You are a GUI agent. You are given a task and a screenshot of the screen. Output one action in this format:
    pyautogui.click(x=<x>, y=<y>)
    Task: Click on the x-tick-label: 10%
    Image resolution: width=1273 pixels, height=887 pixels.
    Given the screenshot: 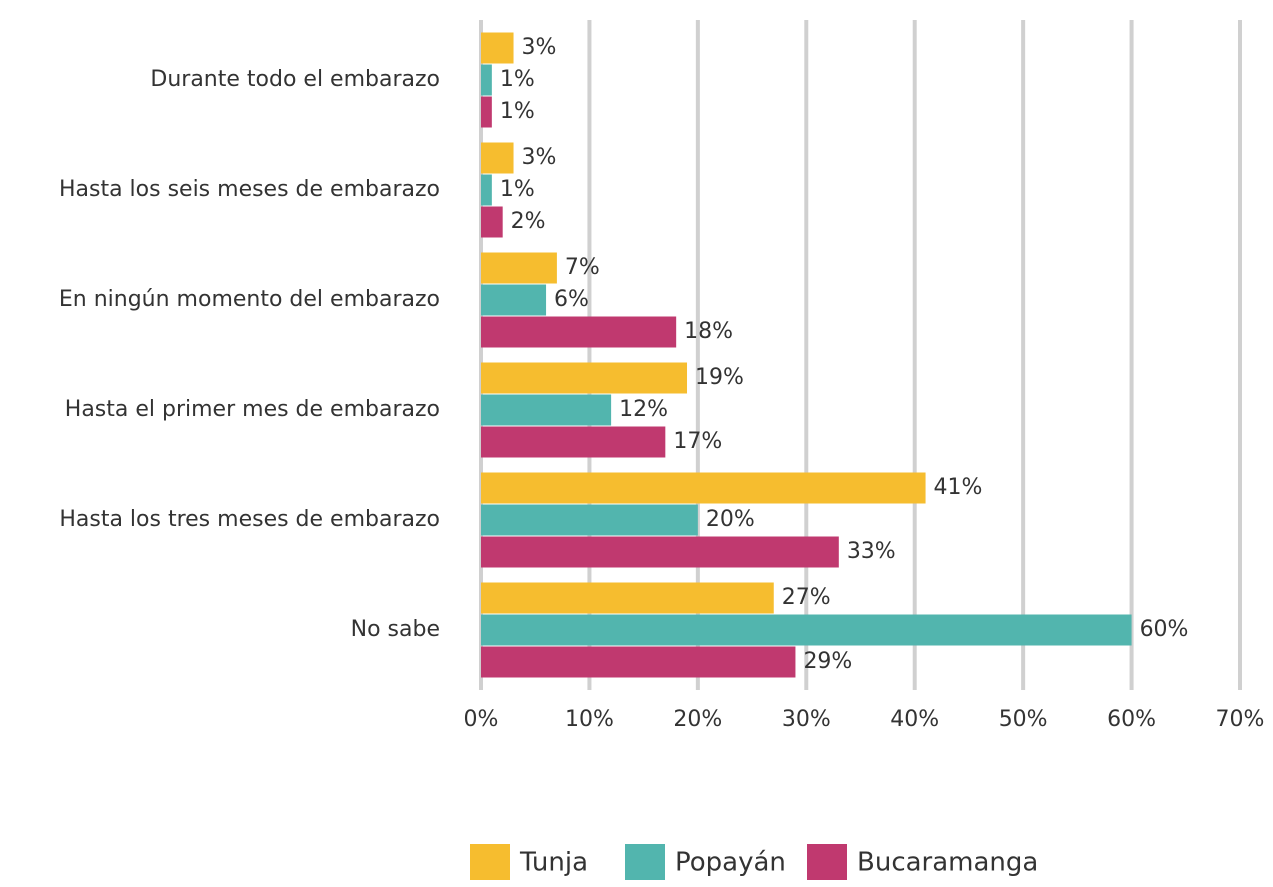 What is the action you would take?
    pyautogui.click(x=589, y=719)
    